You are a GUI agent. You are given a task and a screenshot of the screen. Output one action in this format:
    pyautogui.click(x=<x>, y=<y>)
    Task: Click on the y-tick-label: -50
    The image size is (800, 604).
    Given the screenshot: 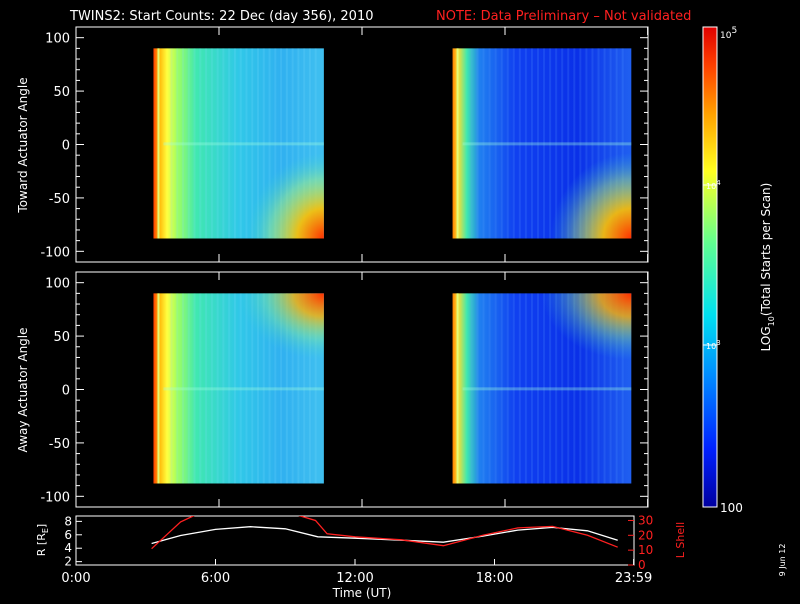 What is the action you would take?
    pyautogui.click(x=59, y=199)
    